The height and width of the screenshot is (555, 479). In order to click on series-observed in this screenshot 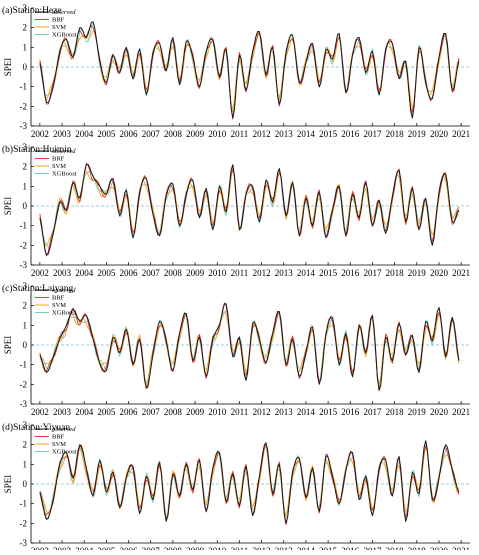, I will do `click(249, 482)`.